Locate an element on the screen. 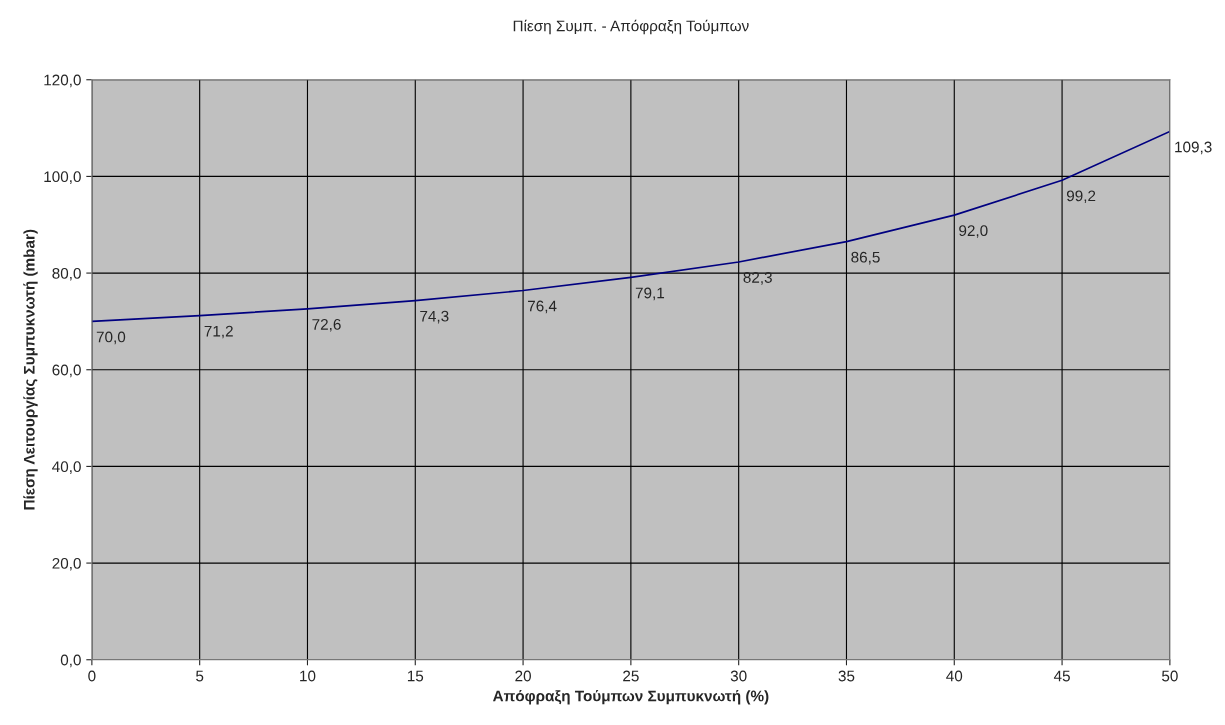 The height and width of the screenshot is (725, 1225). y-axis-title: Πίεση Λειτουργίας Συμπυκνωτή (mbar) is located at coordinates (30, 369).